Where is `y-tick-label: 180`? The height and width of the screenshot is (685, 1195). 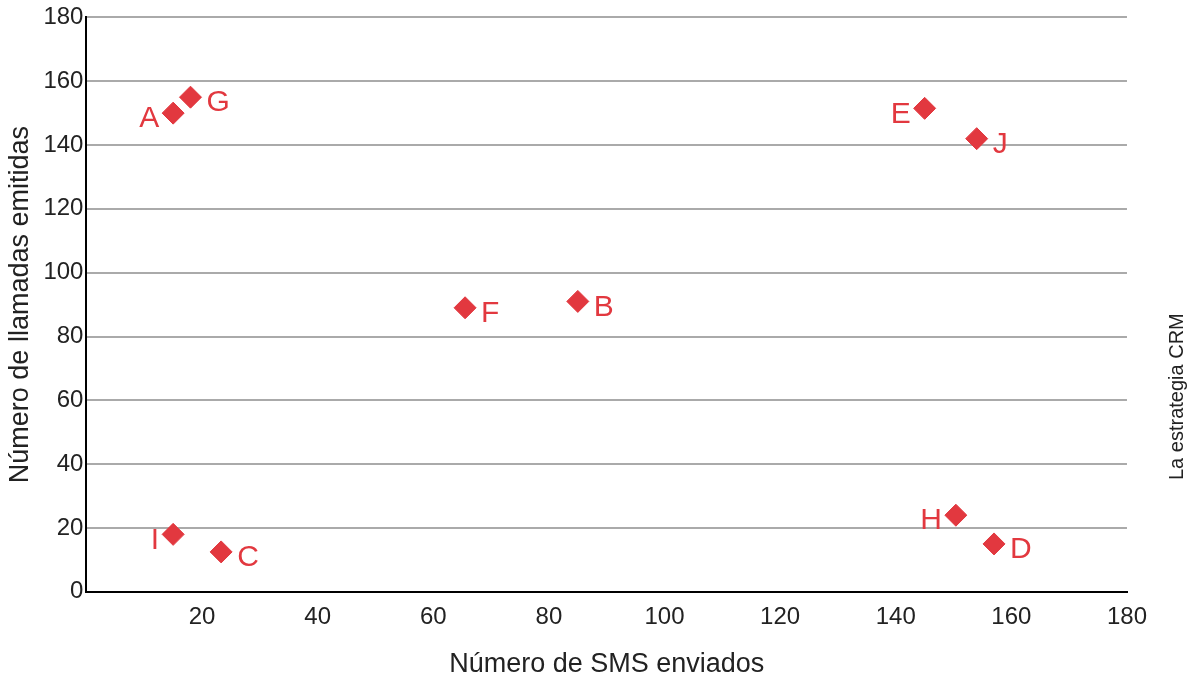
y-tick-label: 180 is located at coordinates (63, 16).